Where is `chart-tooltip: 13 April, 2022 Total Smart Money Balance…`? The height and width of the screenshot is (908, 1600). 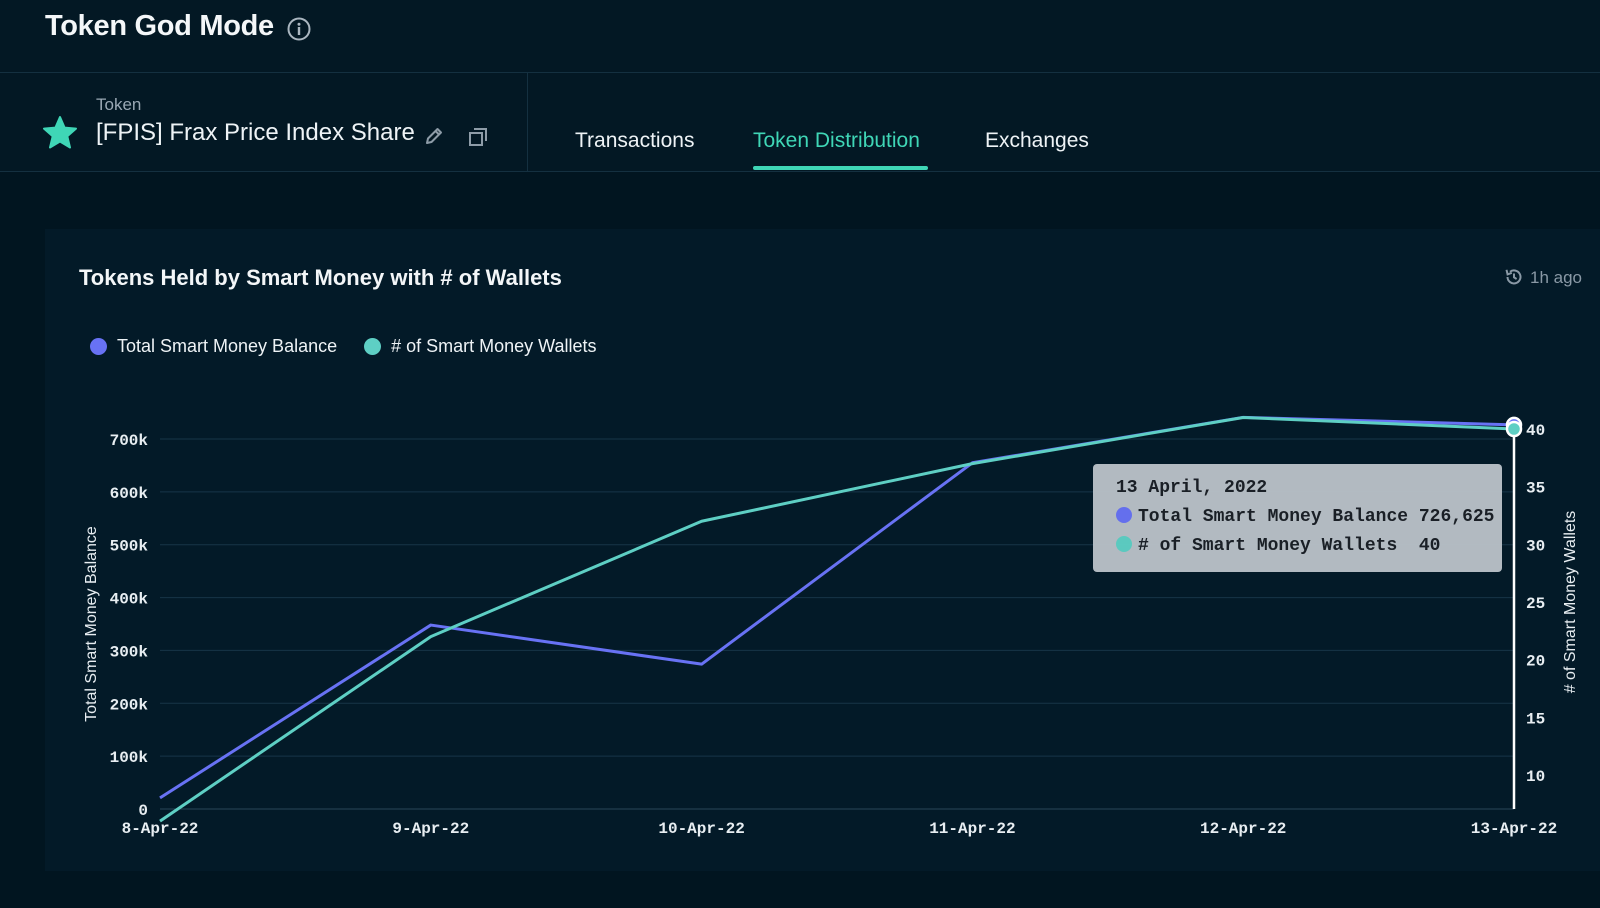 chart-tooltip: 13 April, 2022 Total Smart Money Balance… is located at coordinates (1297, 518).